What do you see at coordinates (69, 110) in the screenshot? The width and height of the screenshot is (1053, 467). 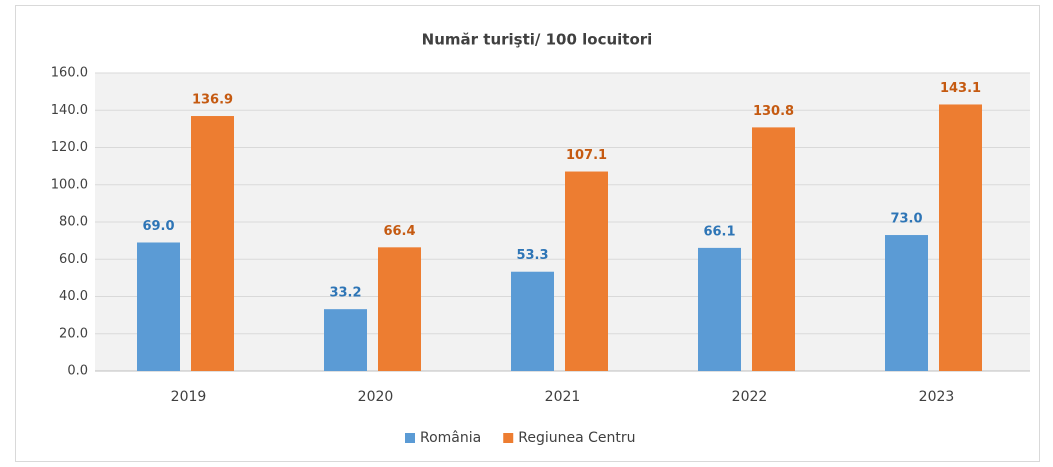 I see `y-tick-label: 140.0` at bounding box center [69, 110].